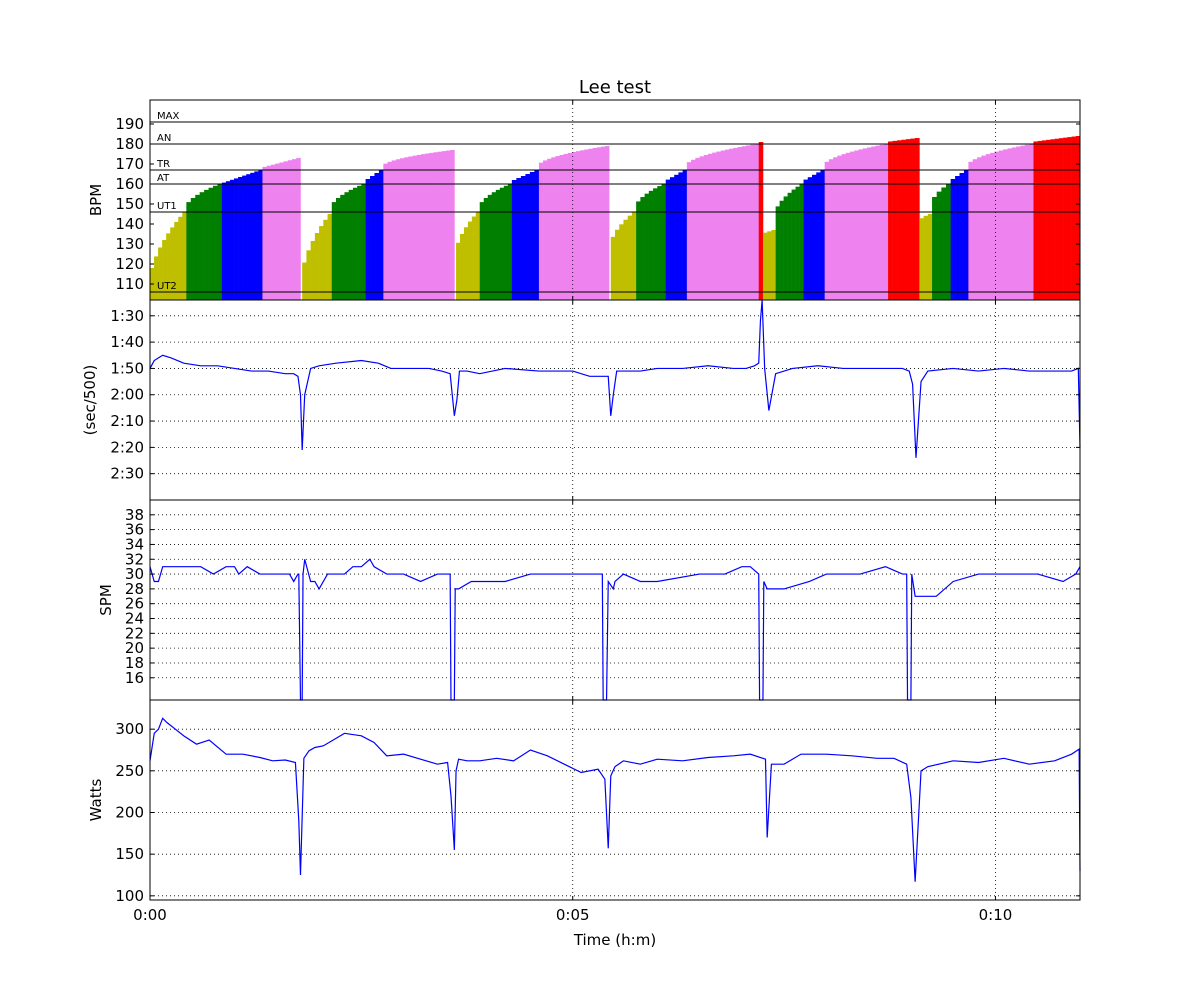 This screenshot has height=1000, width=1200. What do you see at coordinates (996, 915) in the screenshot?
I see `time-tick-label-2: 0:10` at bounding box center [996, 915].